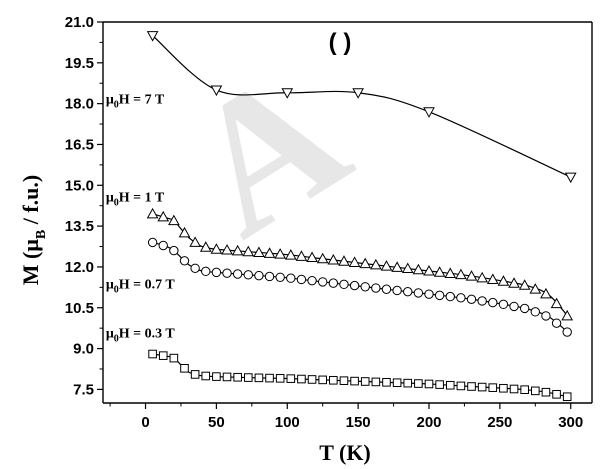 The height and width of the screenshot is (469, 607). Describe the element at coordinates (79, 63) in the screenshot. I see `y-tick-label: 19.5` at that location.